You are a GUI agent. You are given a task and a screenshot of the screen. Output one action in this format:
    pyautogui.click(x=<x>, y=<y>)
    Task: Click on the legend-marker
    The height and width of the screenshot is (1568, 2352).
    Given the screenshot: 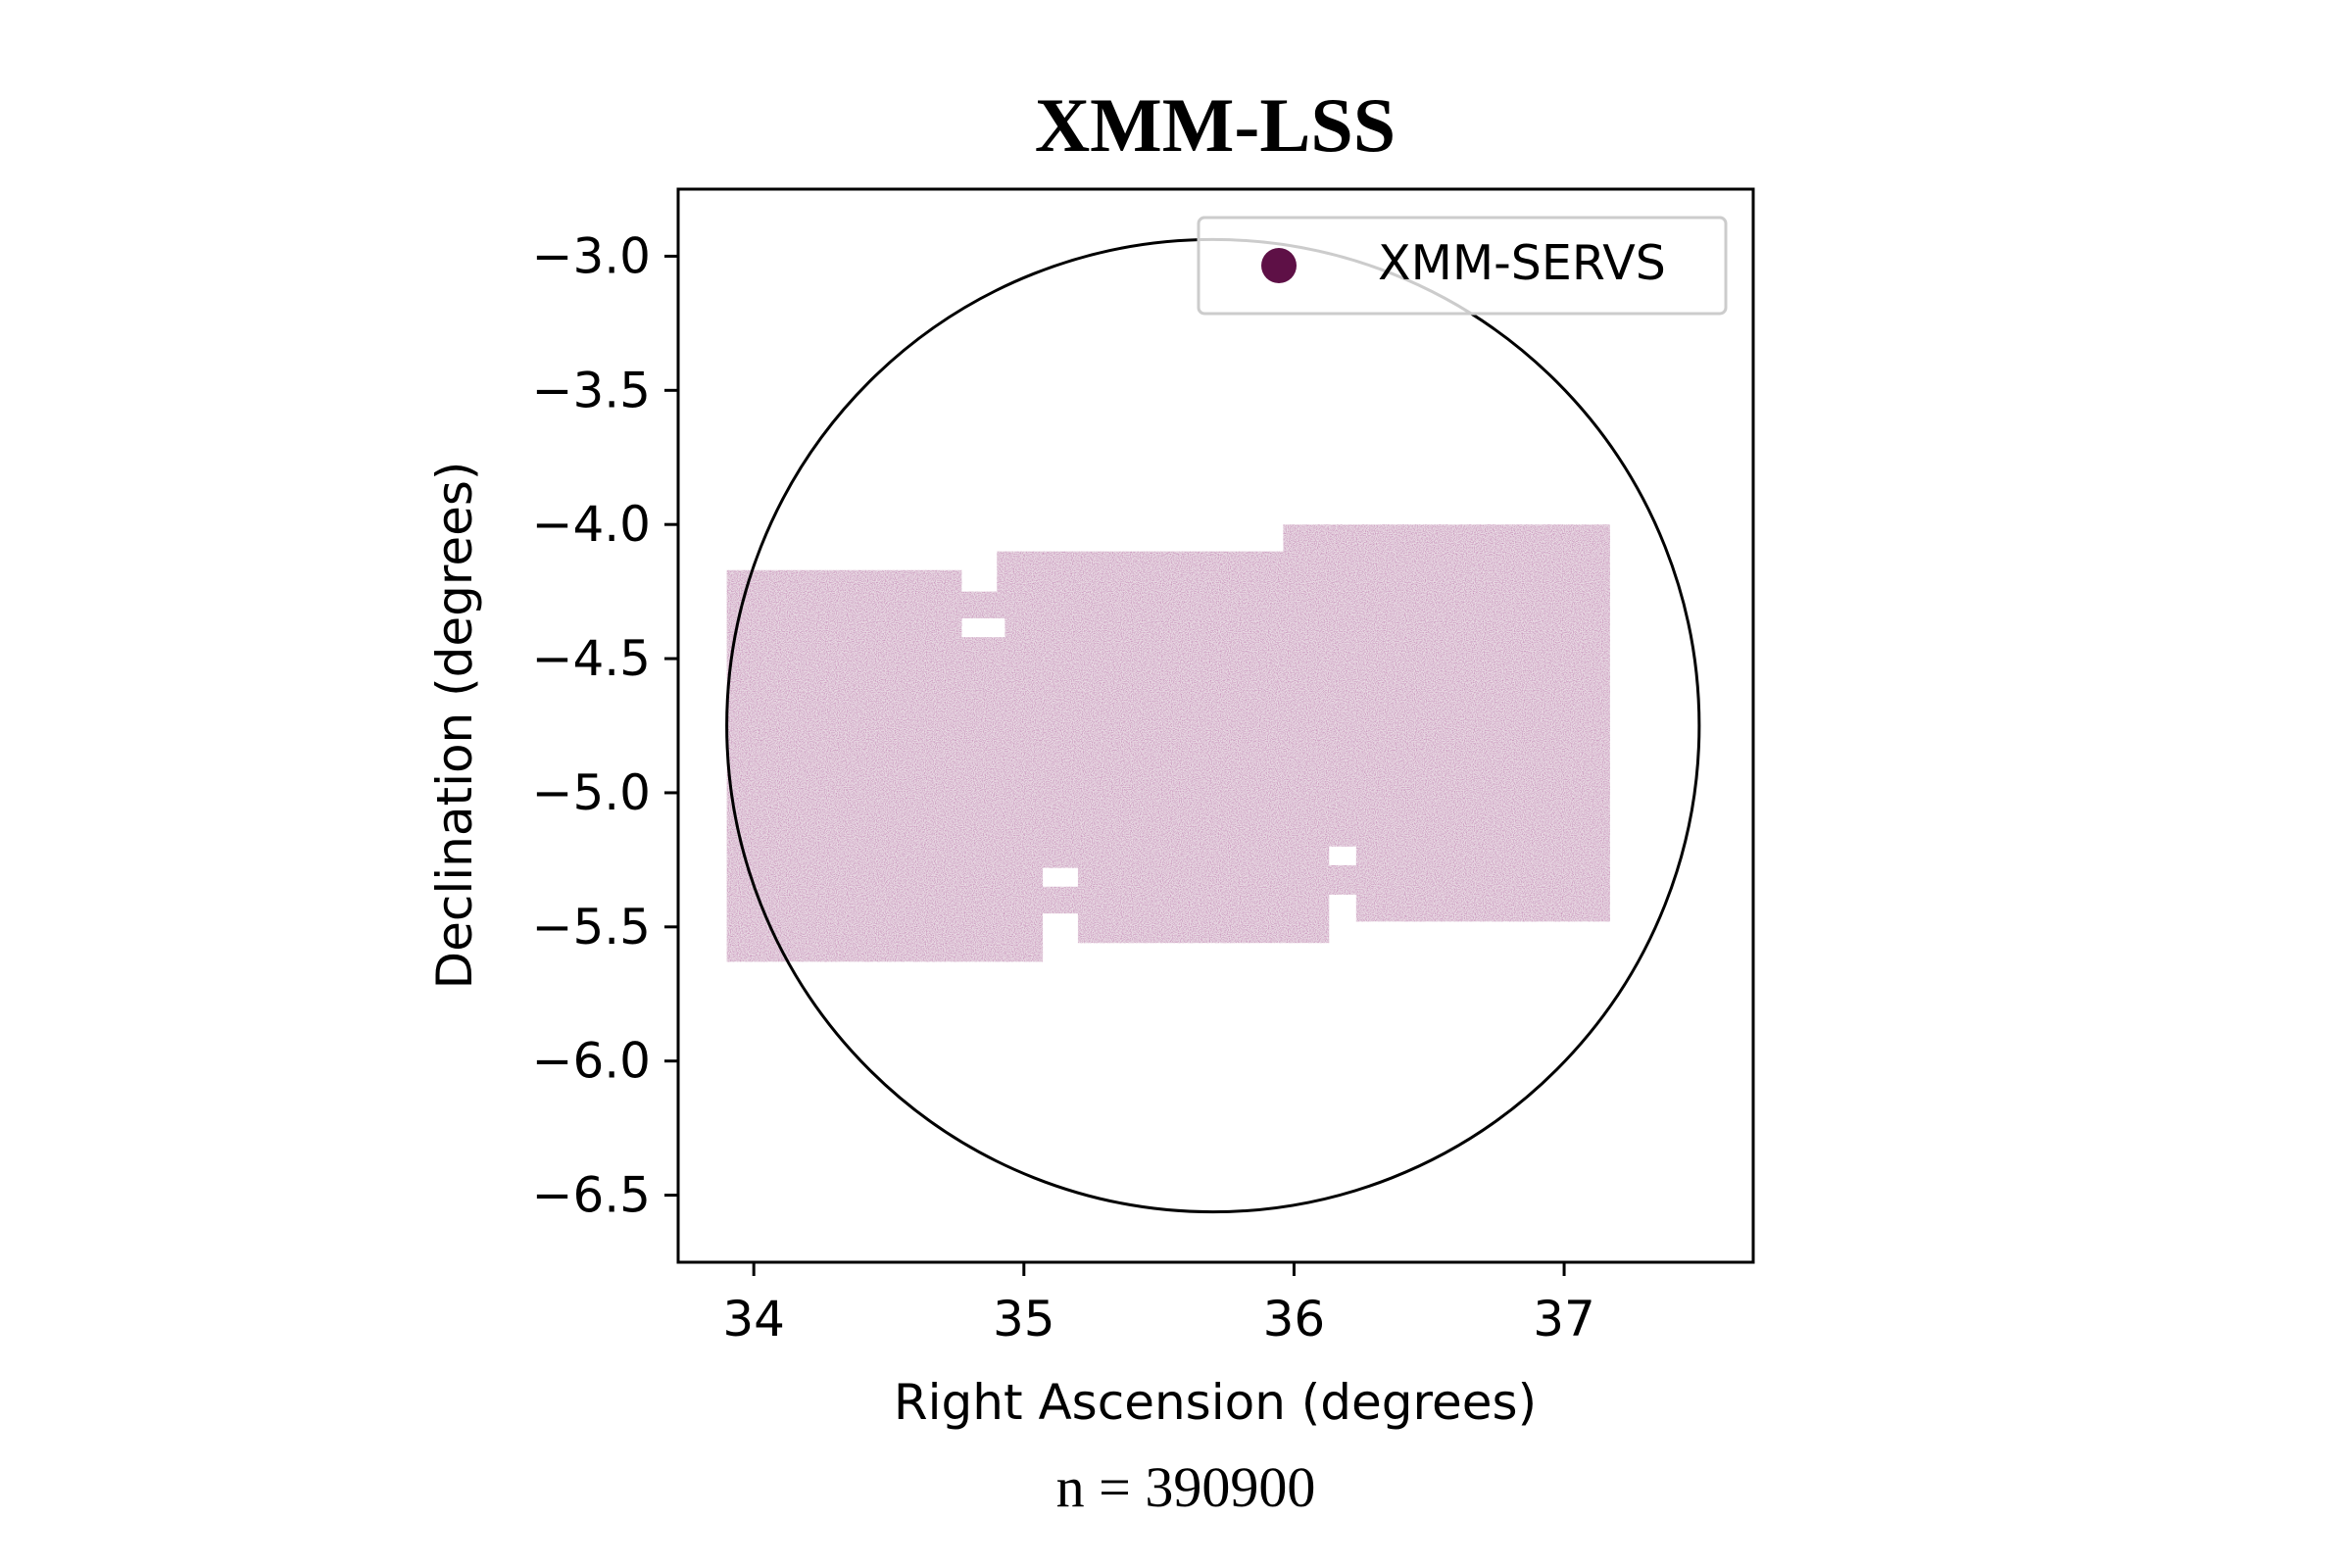 What is the action you would take?
    pyautogui.click(x=1279, y=265)
    